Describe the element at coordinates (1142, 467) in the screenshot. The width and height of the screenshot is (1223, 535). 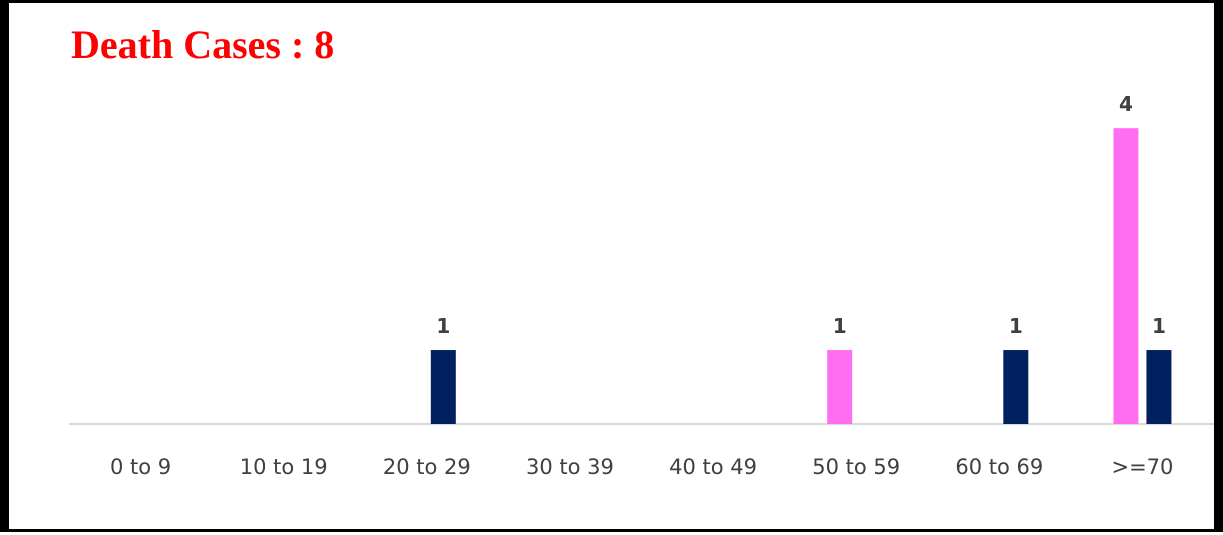
I see `x-tick-label: >=70` at that location.